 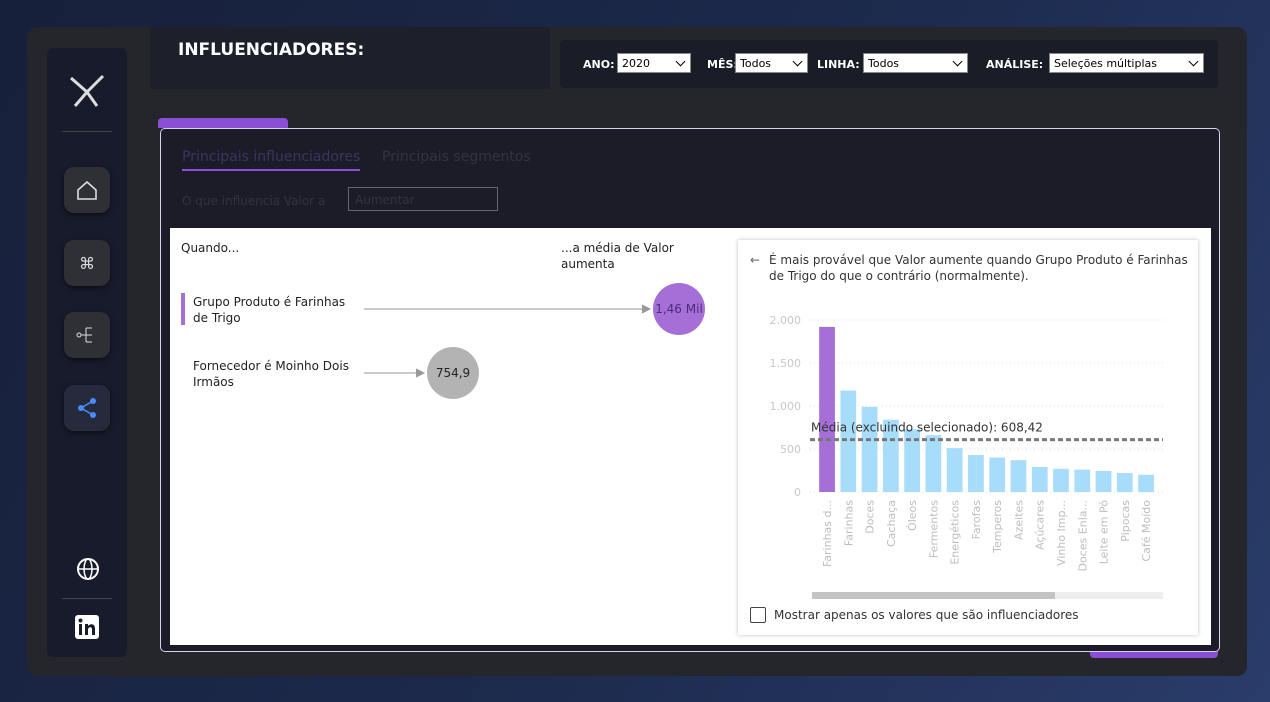 I want to click on logo, so click(x=87, y=90).